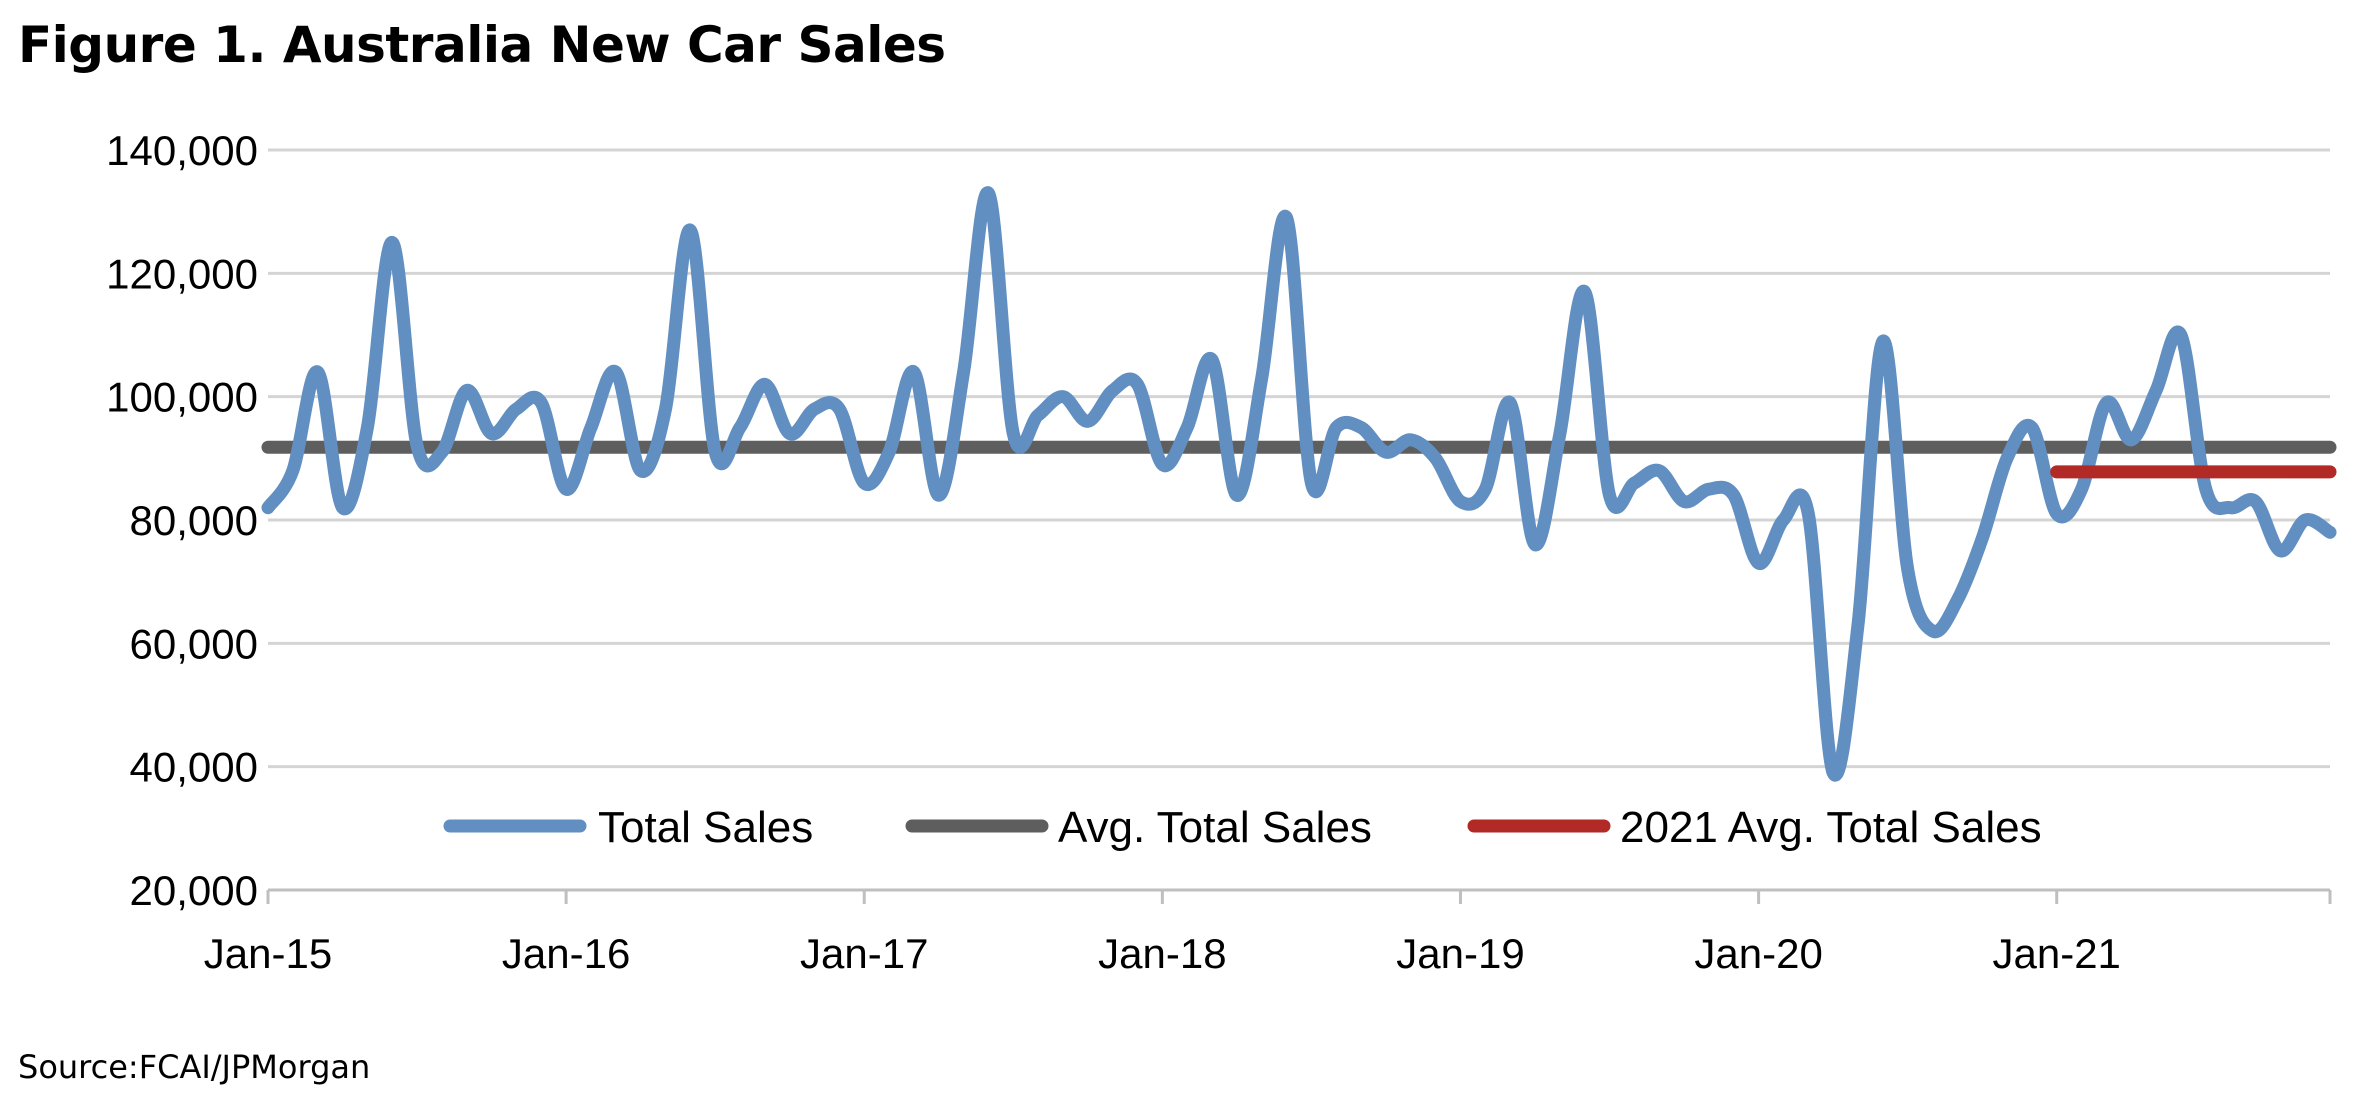 The width and height of the screenshot is (2374, 1114). Describe the element at coordinates (194, 767) in the screenshot. I see `y-tick-label: 40,000` at that location.